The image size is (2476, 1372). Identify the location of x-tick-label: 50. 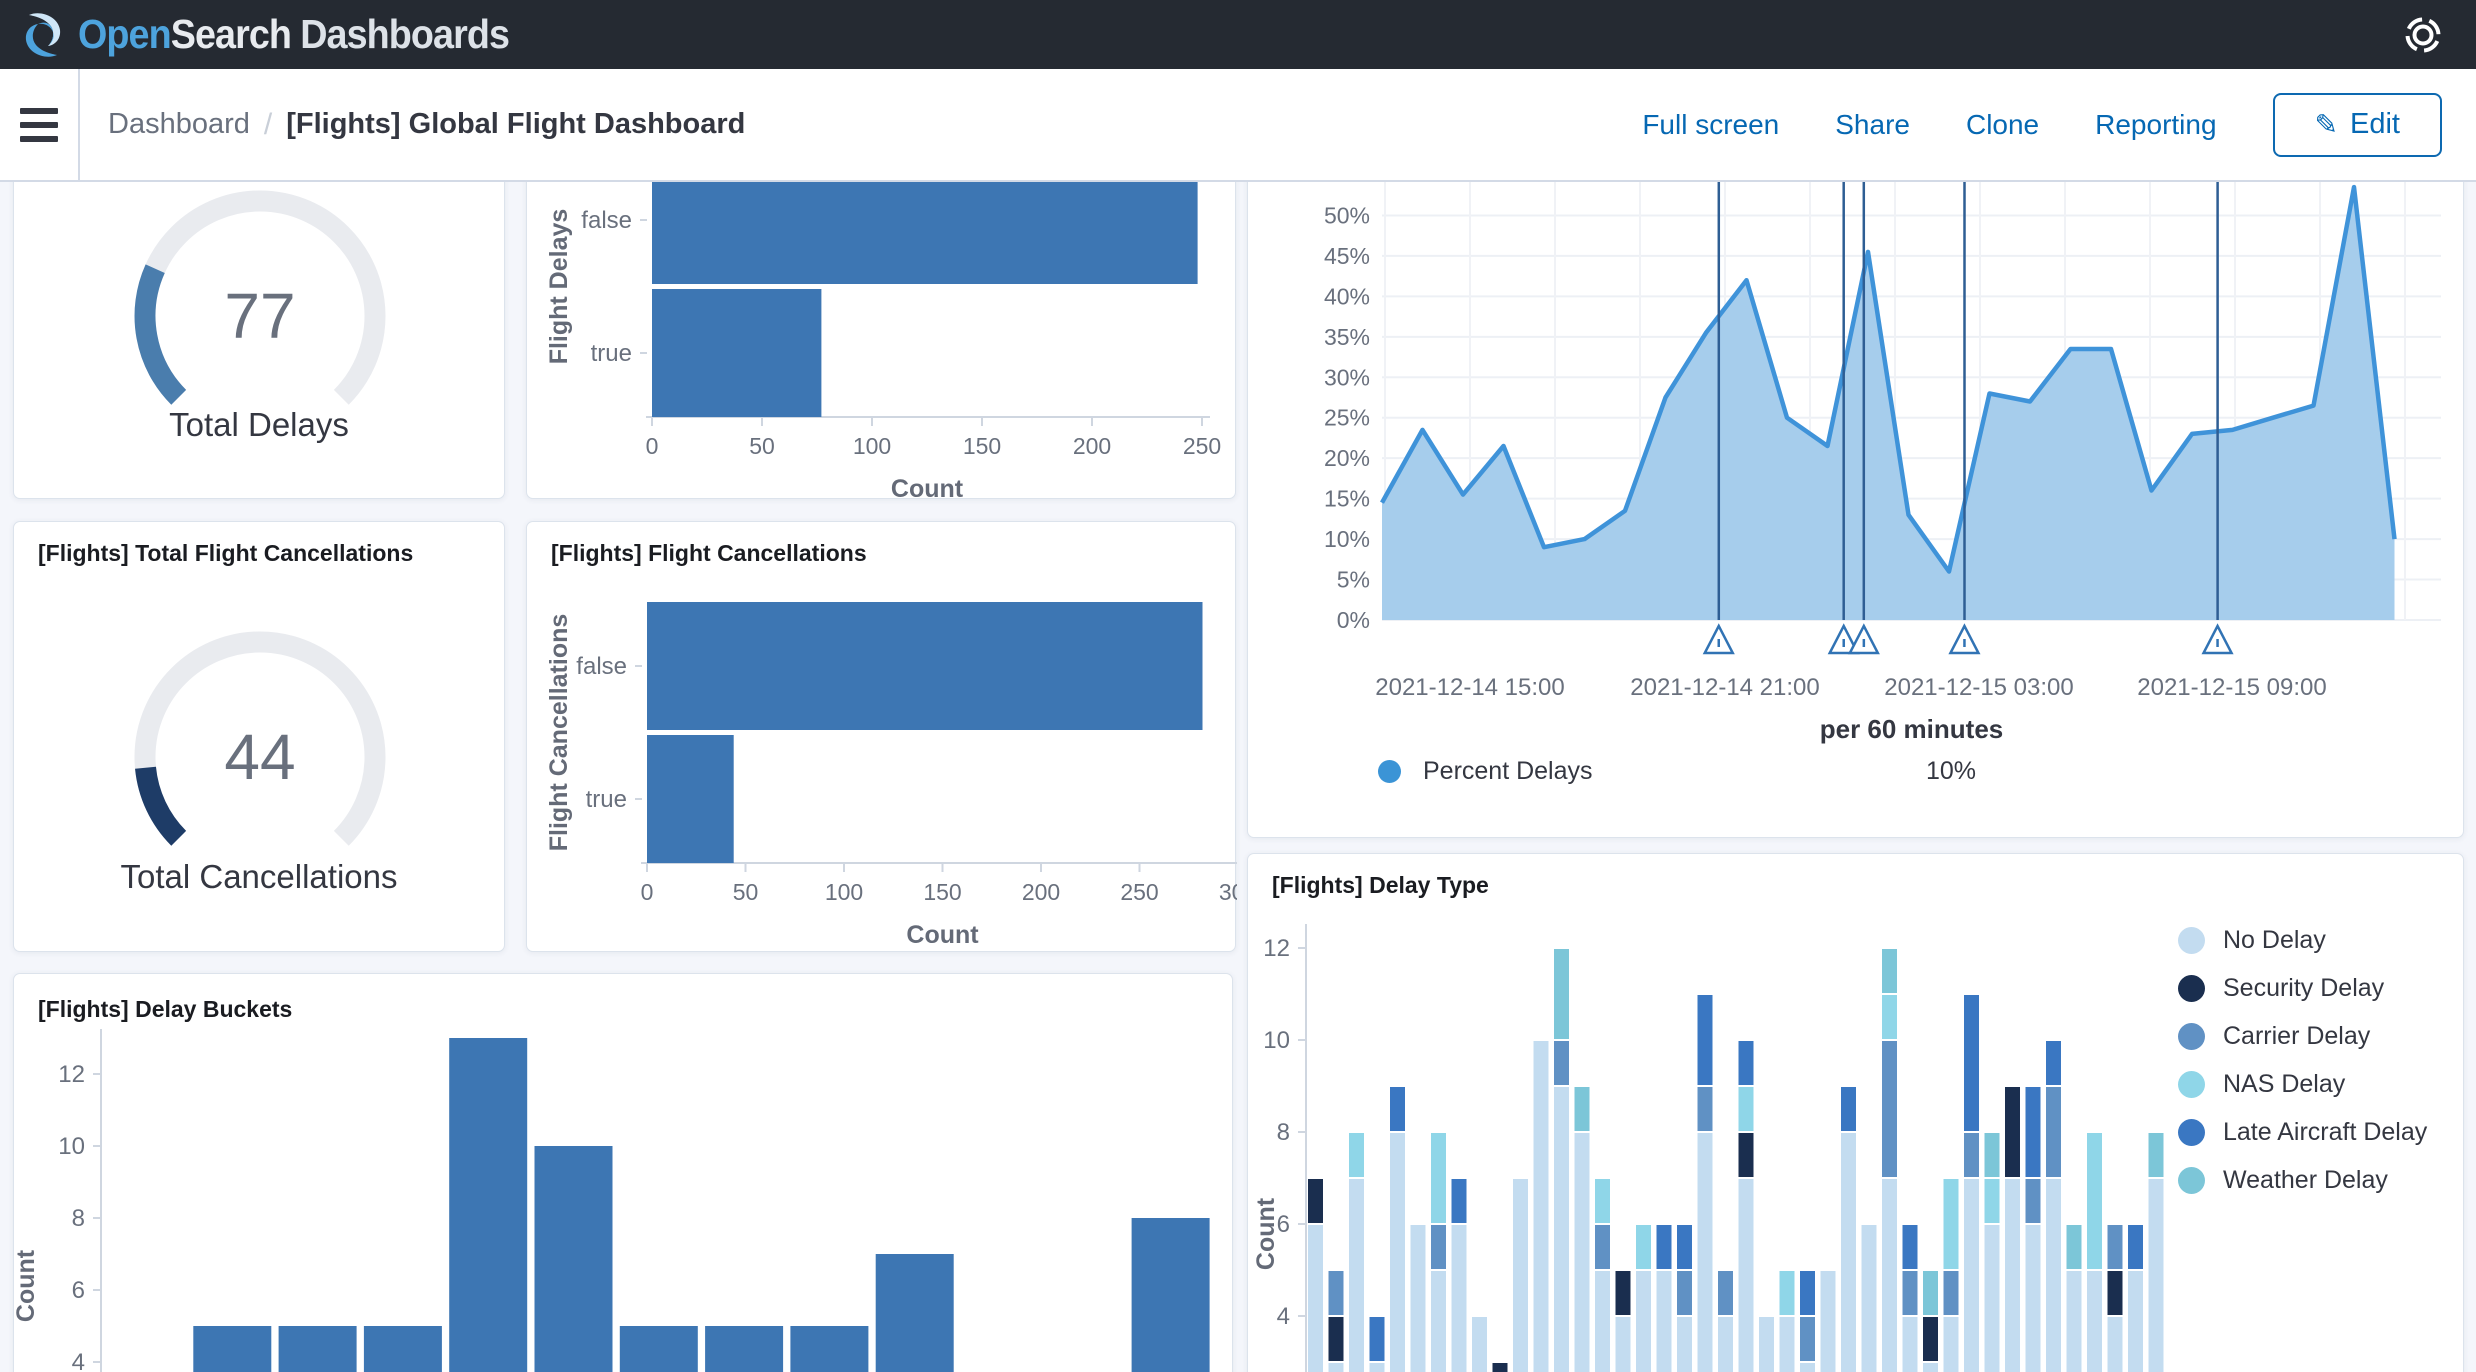
(762, 446).